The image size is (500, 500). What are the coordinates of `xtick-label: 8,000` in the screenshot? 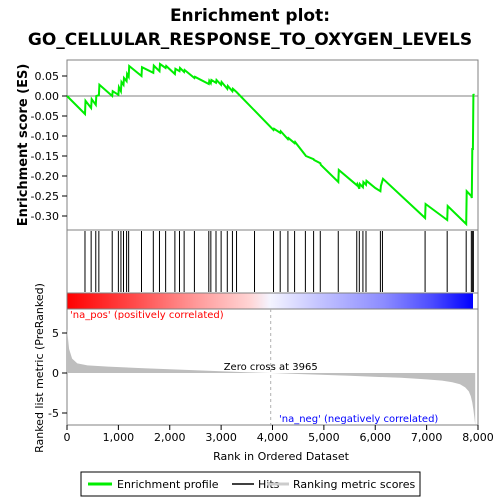 It's located at (478, 437).